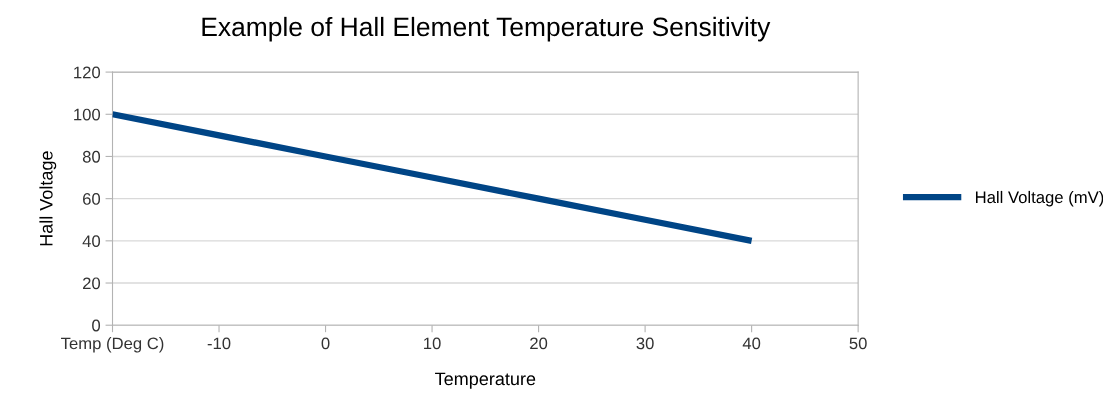 This screenshot has width=1103, height=405. Describe the element at coordinates (858, 343) in the screenshot. I see `x-tick-label: 50` at that location.